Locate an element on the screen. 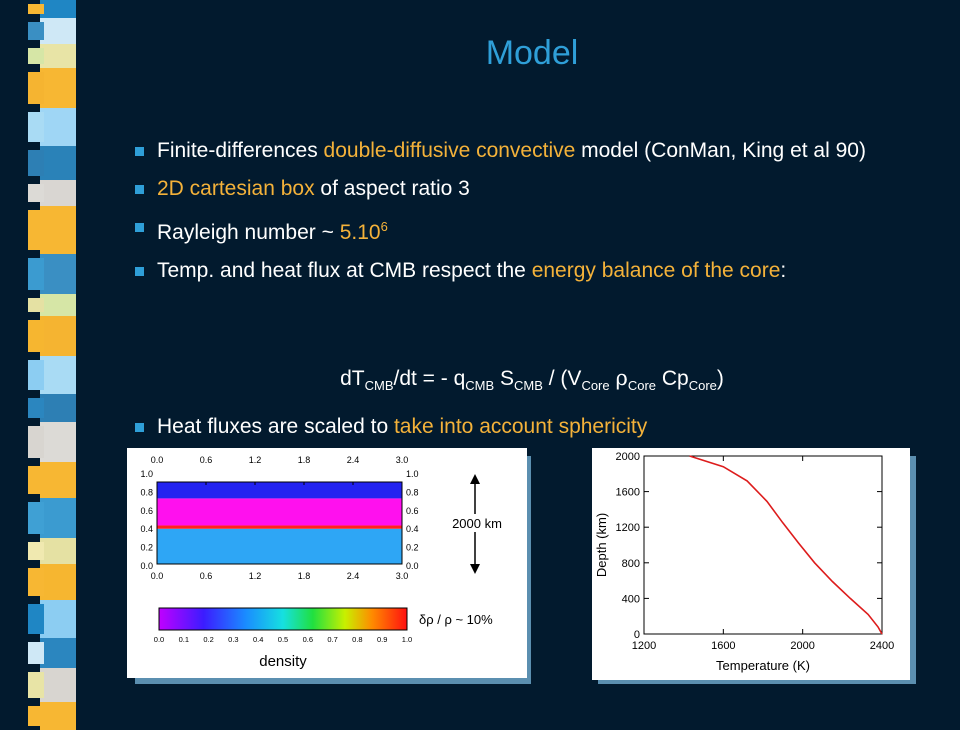 The height and width of the screenshot is (730, 960). bullet-item: 2D cartesian box of aspect ratio 3 is located at coordinates (523, 189).